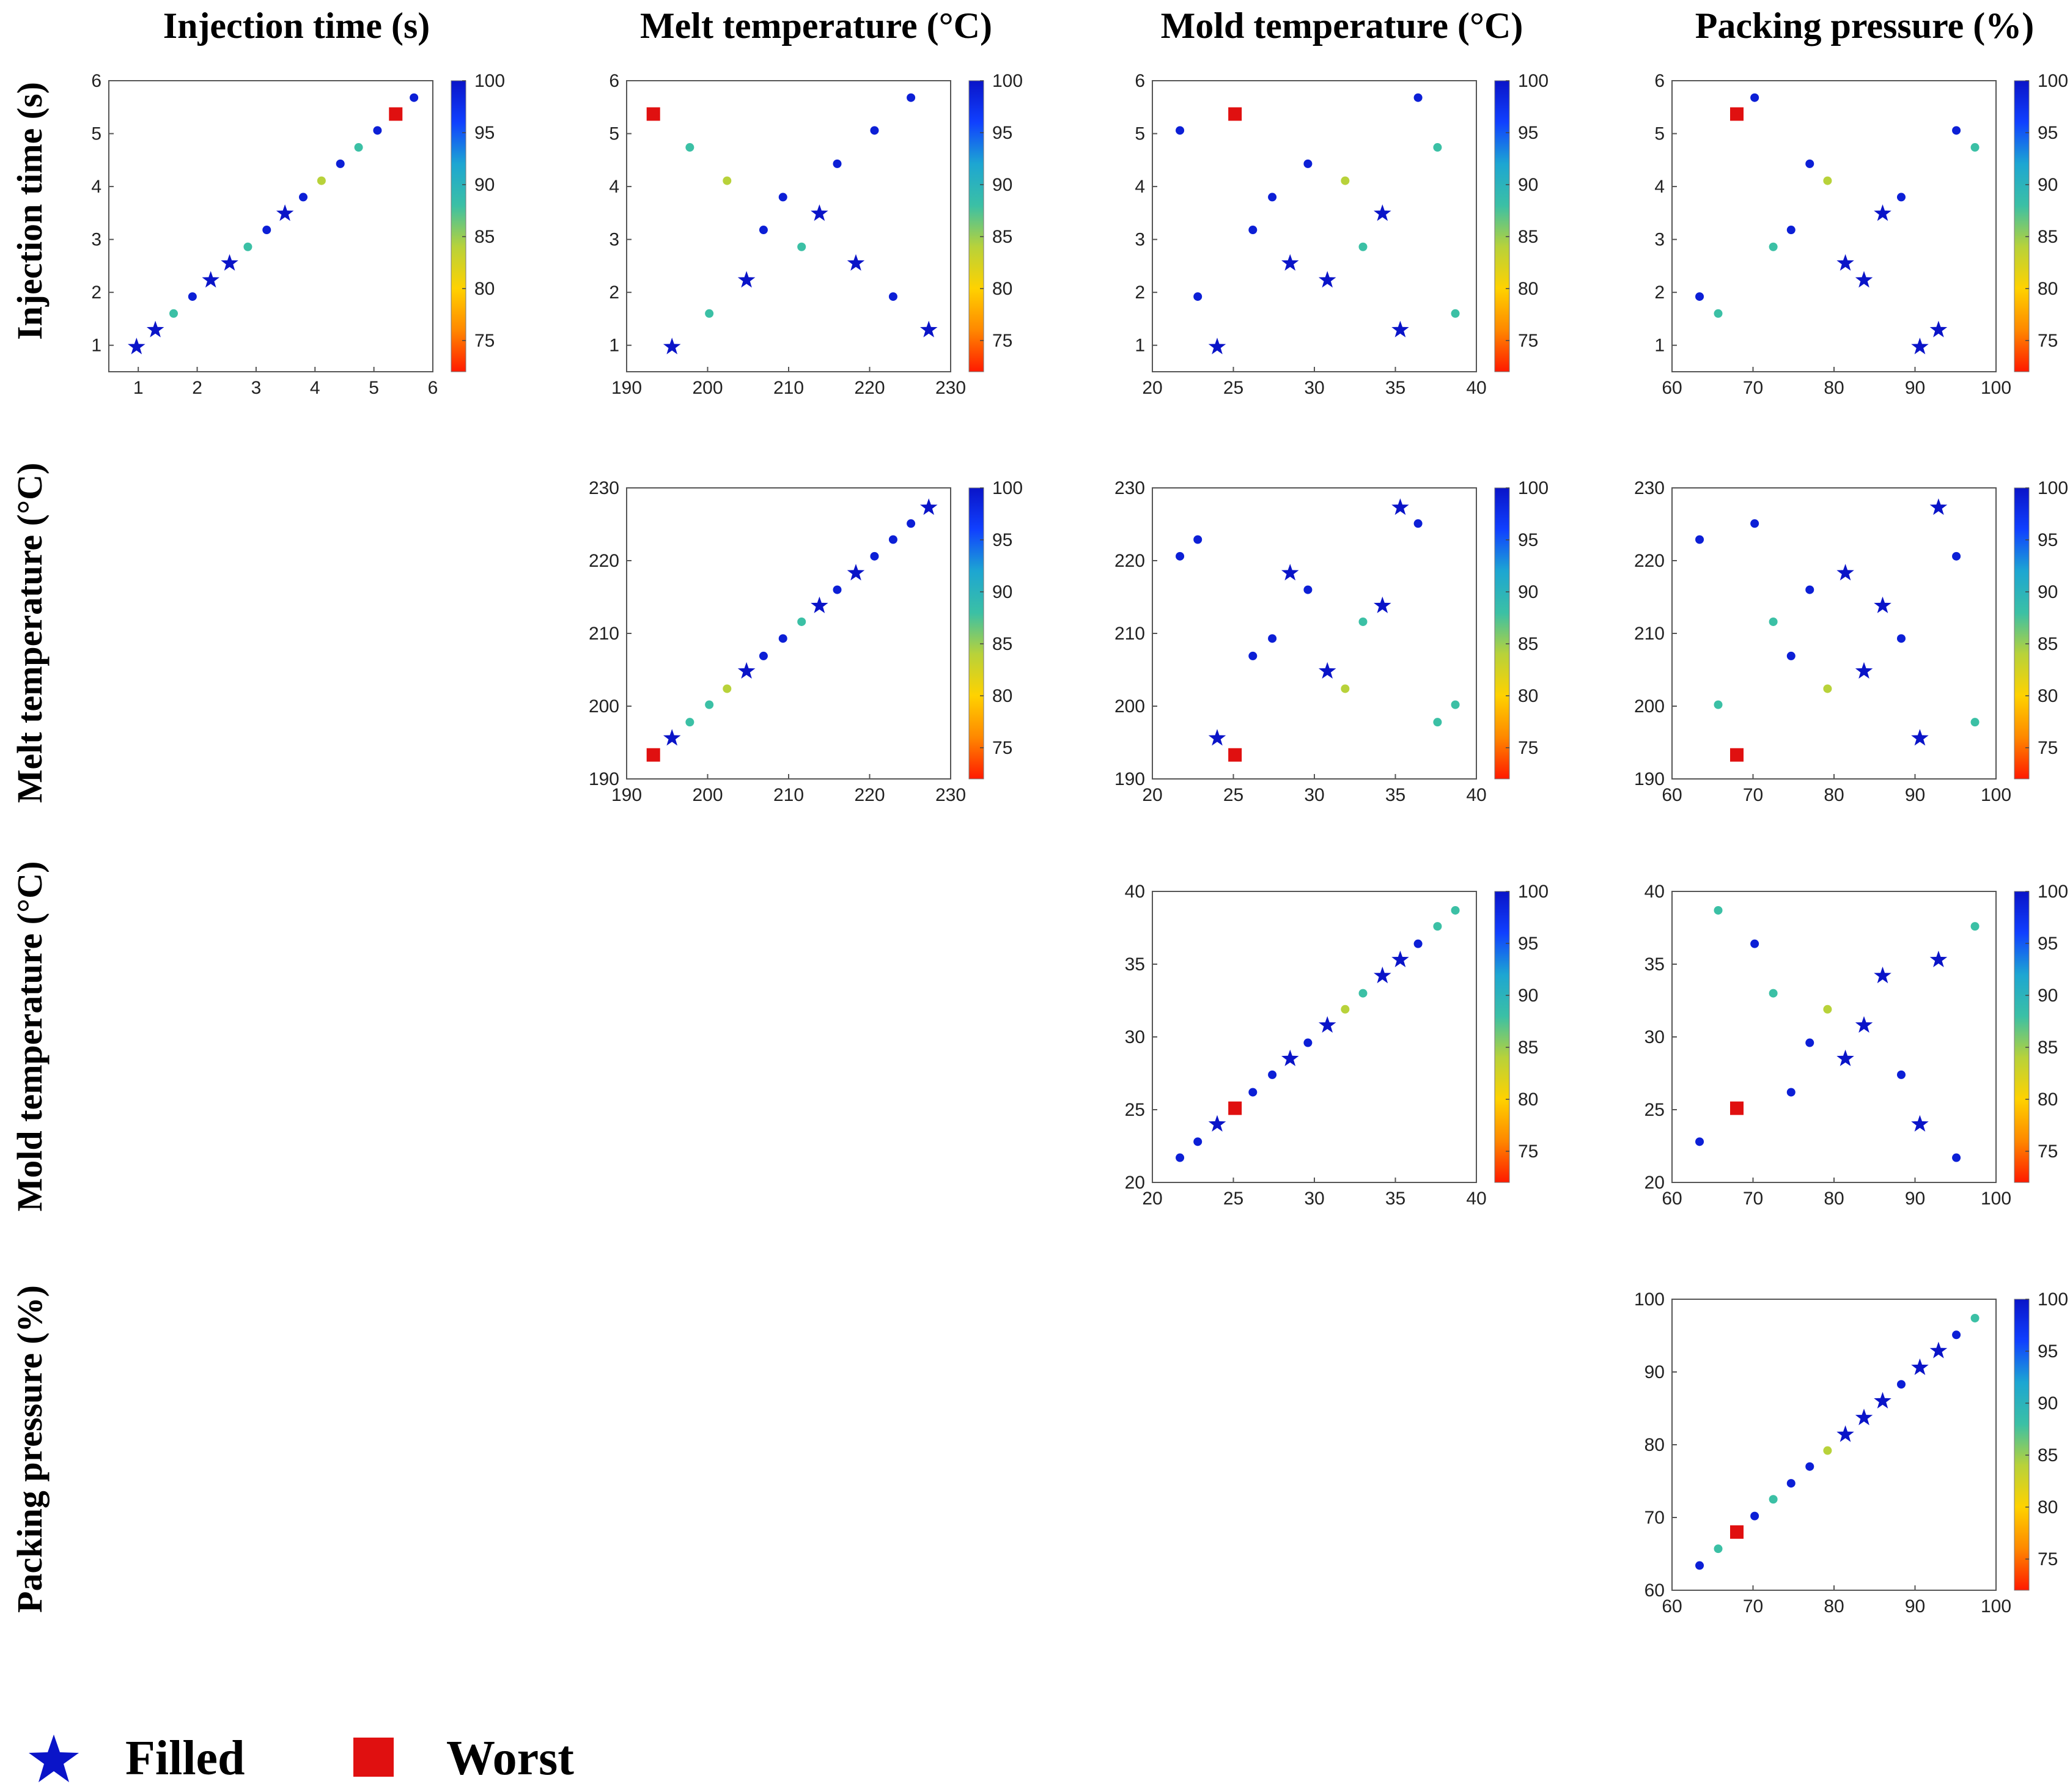  Describe the element at coordinates (1915, 795) in the screenshot. I see `x-tick-label: 90` at that location.